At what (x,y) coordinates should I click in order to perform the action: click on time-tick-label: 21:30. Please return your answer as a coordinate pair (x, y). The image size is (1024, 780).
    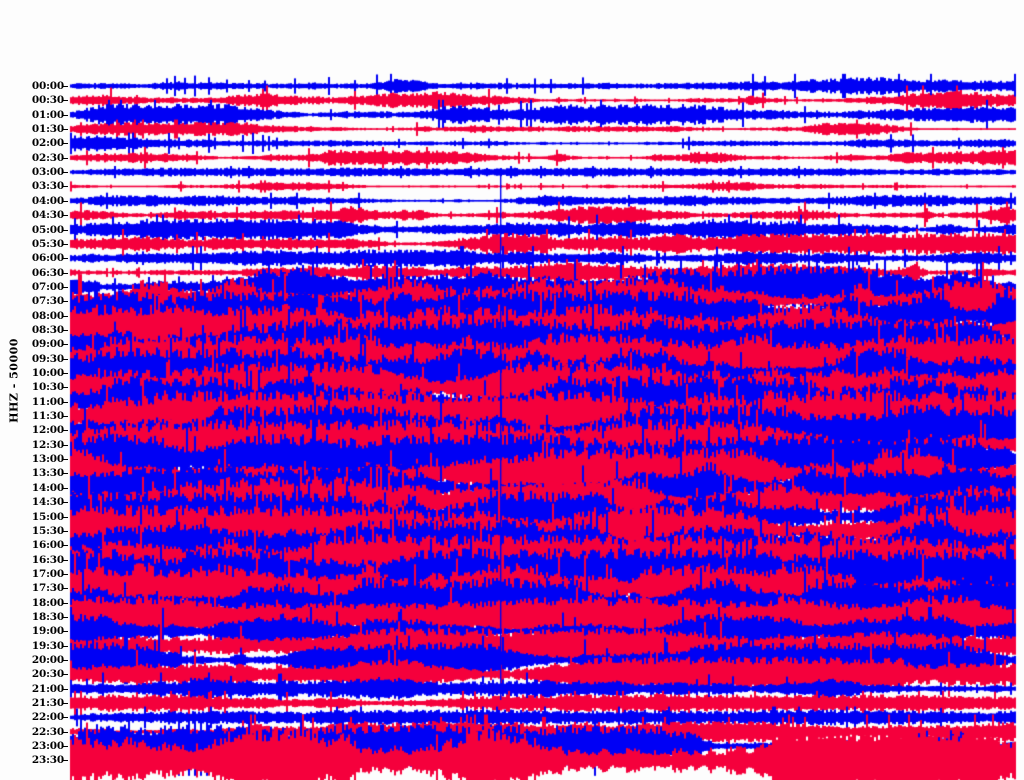
    Looking at the image, I should click on (47, 703).